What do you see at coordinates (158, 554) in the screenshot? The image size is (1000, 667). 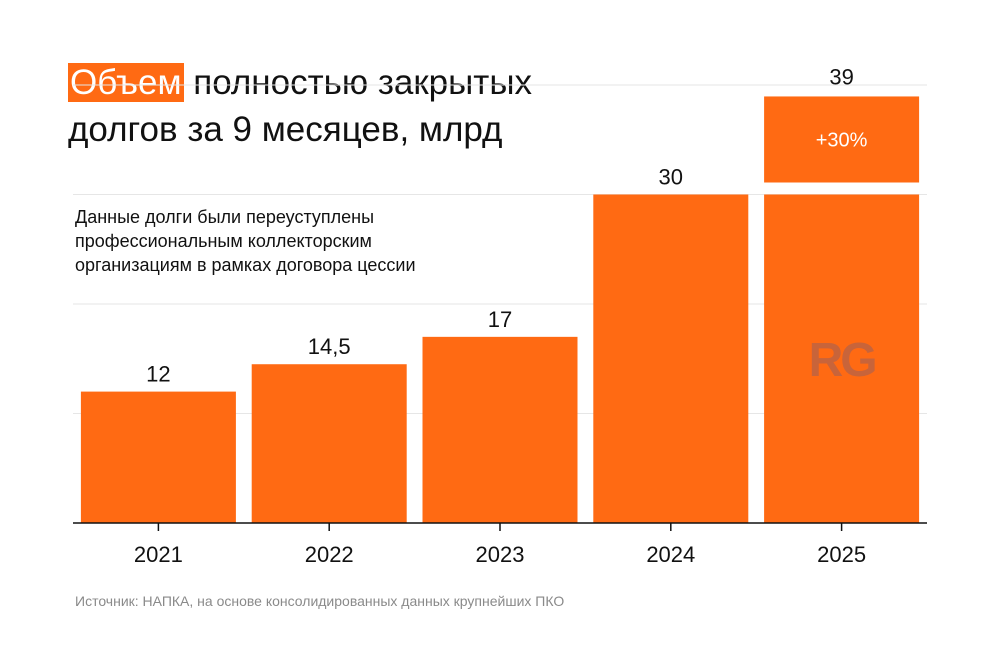 I see `x-tick-label: 2021` at bounding box center [158, 554].